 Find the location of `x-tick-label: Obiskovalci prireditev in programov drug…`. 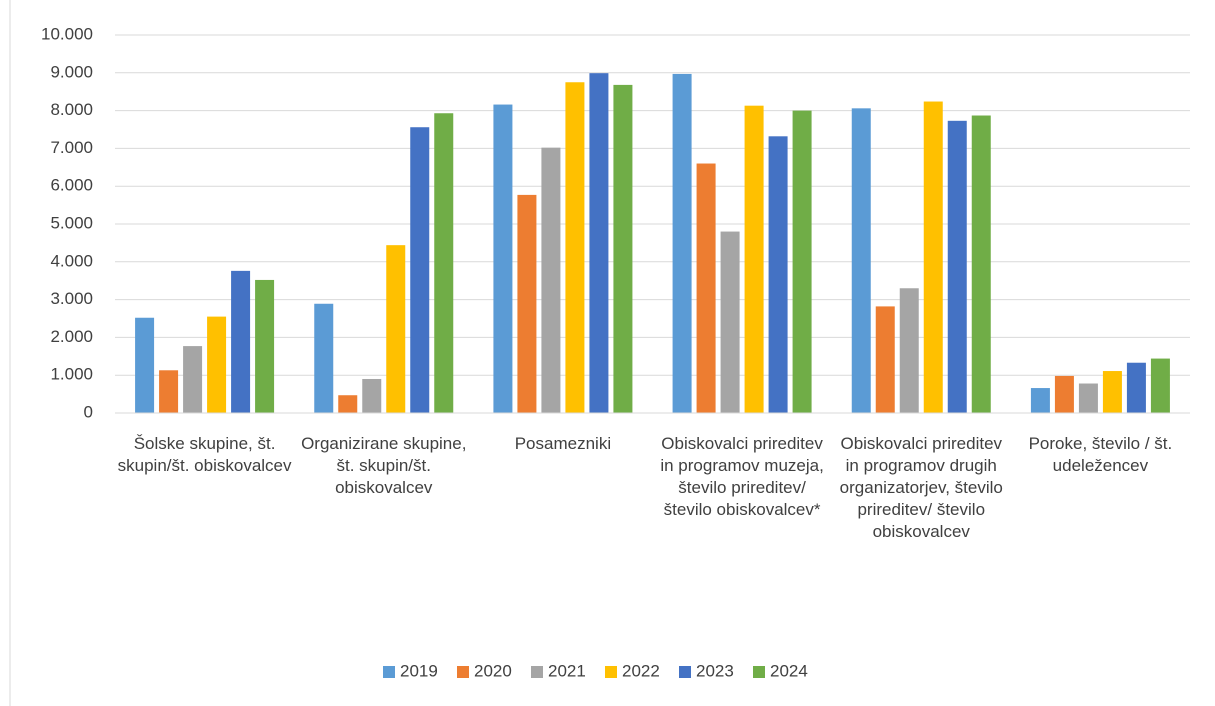

x-tick-label: Obiskovalci prireditev in programov drug… is located at coordinates (921, 487).